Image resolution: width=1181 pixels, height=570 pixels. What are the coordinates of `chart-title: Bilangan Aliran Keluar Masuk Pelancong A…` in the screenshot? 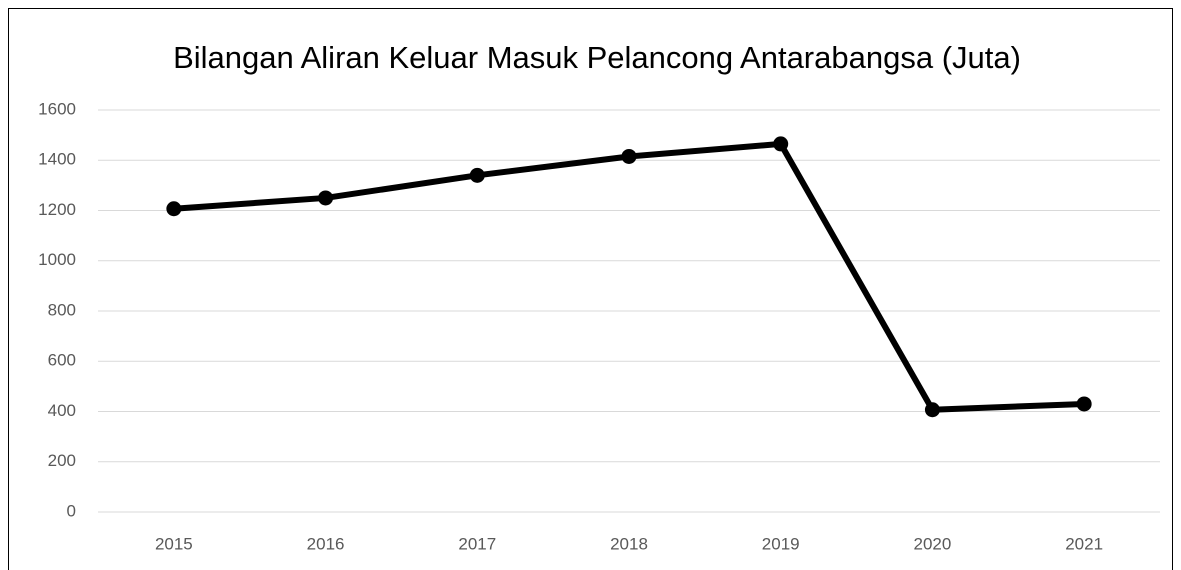 It's located at (597, 57).